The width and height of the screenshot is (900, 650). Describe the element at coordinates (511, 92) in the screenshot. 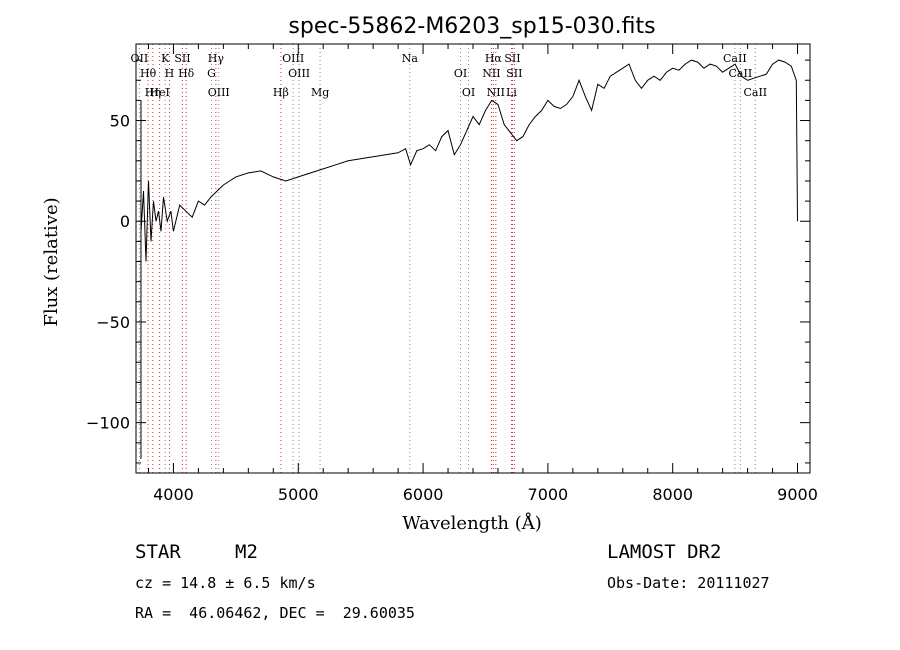

I see `spectral-line-label: Li` at that location.